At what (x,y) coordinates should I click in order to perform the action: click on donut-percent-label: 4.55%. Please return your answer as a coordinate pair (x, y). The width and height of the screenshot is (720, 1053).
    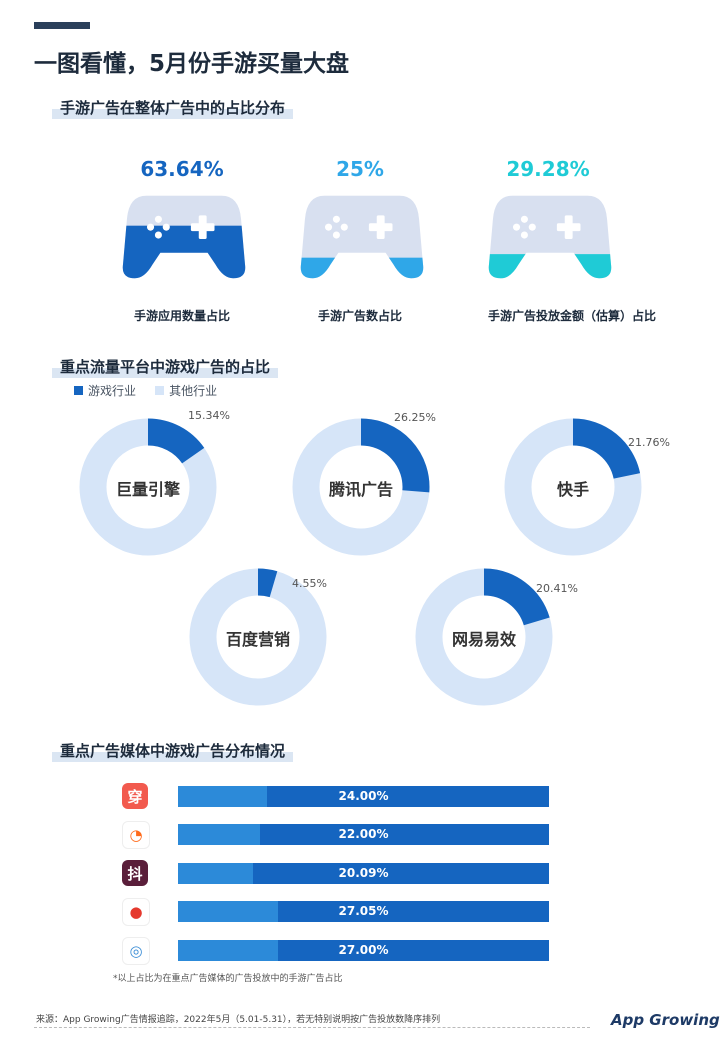
    Looking at the image, I should click on (309, 583).